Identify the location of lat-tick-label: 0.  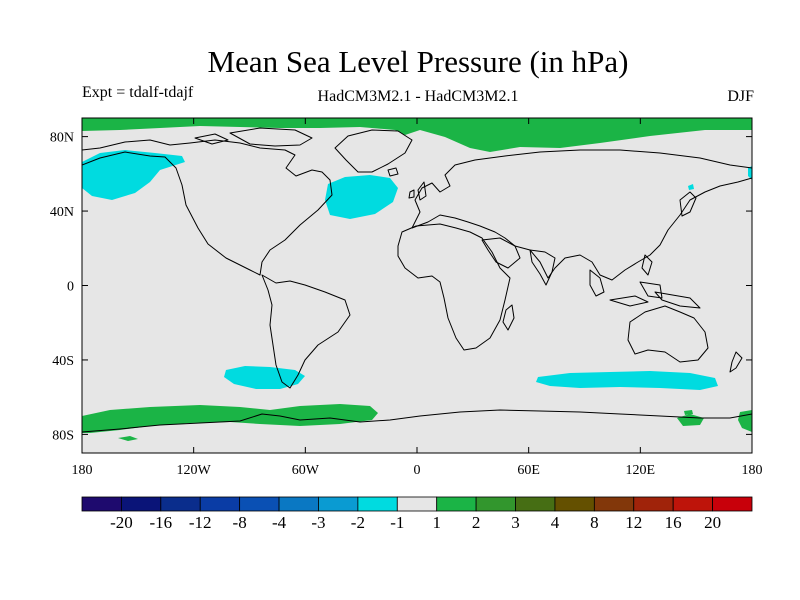
(70, 287).